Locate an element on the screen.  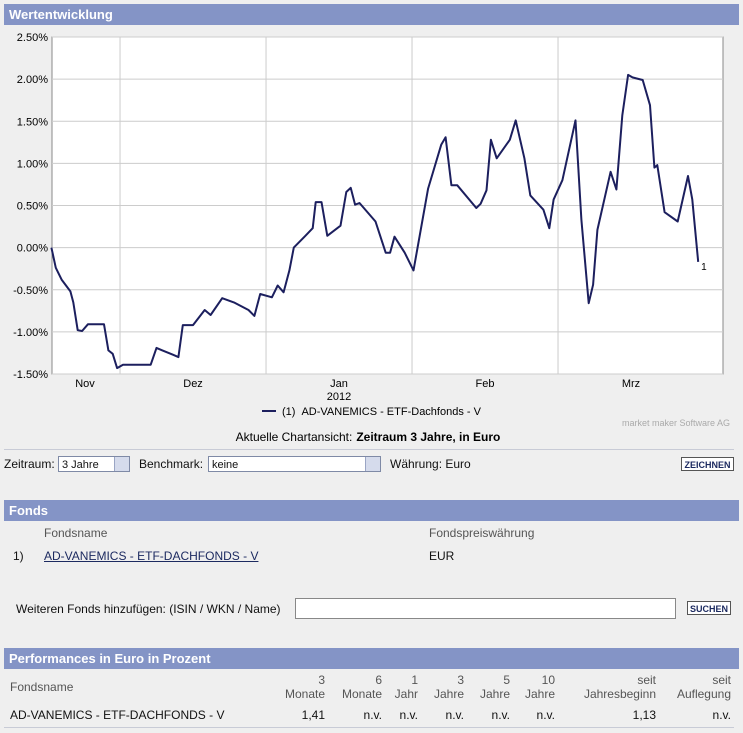
column-header: Auflegung is located at coordinates (703, 694).